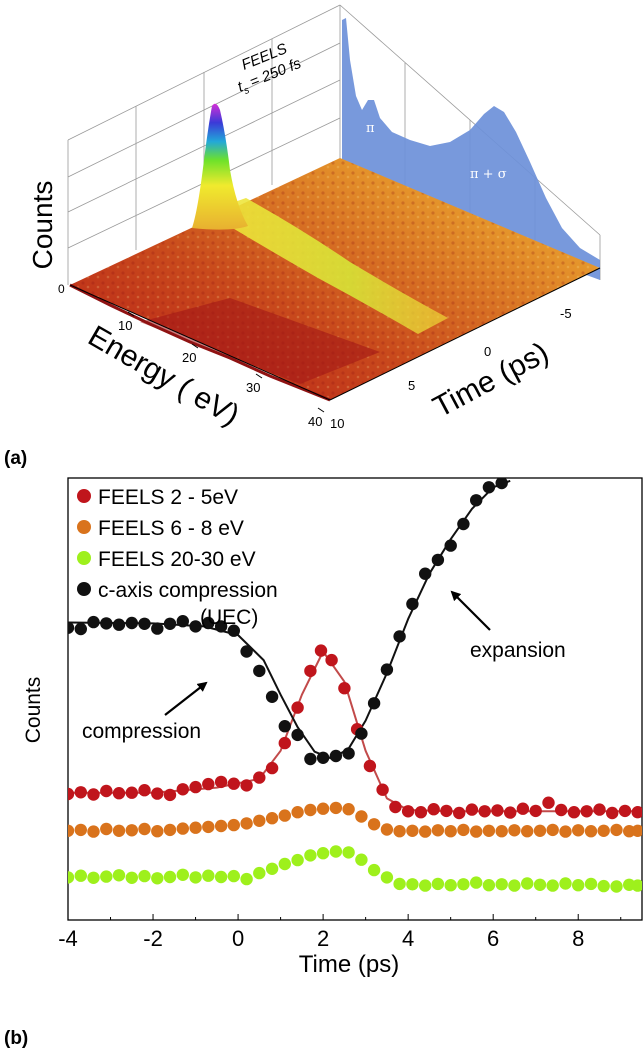 This screenshot has height=1051, width=644. I want to click on energy-tick-label: 20, so click(189, 357).